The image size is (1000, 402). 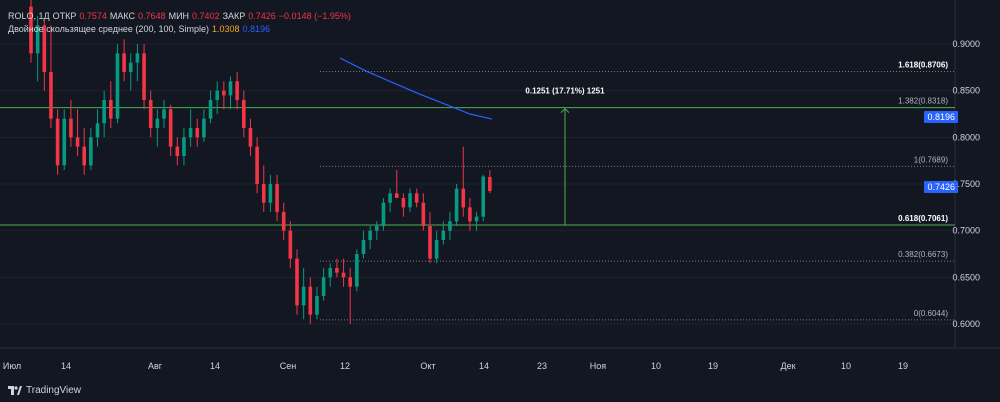 I want to click on low-value: 0.7402, so click(x=206, y=16).